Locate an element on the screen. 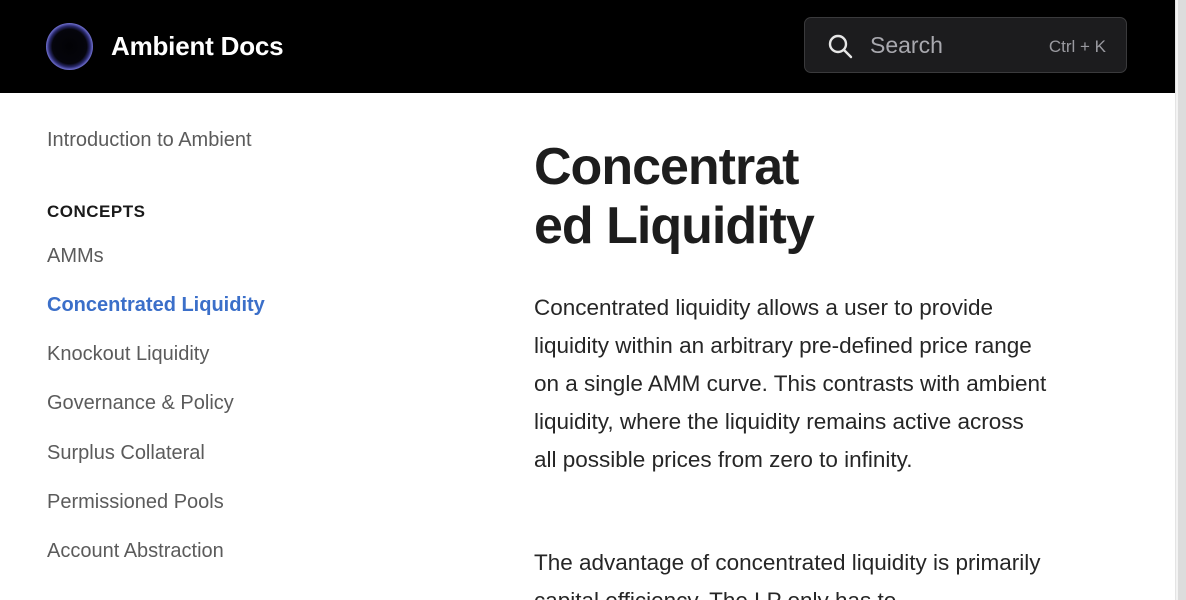 The height and width of the screenshot is (600, 1186). sidebar-section-concepts: CONCEPTS is located at coordinates (96, 211).